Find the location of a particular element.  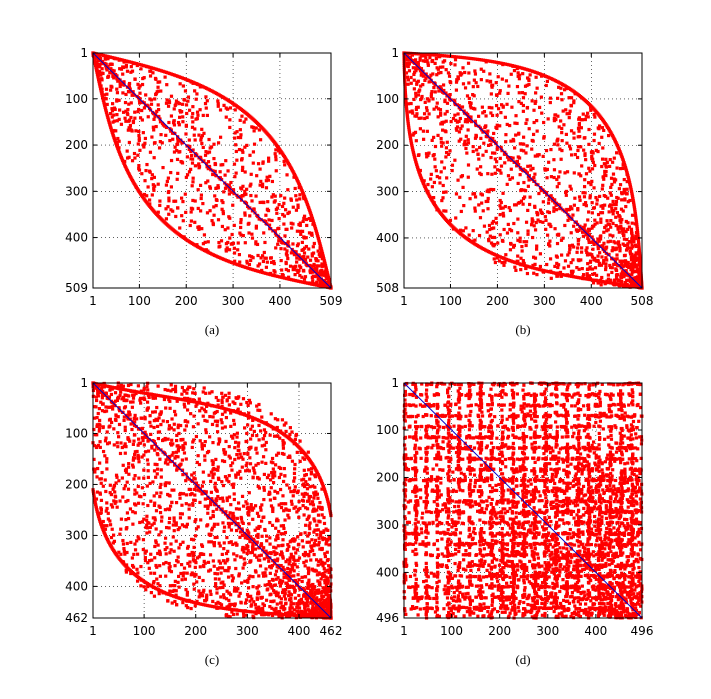

y-tick-label: 100 is located at coordinates (76, 99).